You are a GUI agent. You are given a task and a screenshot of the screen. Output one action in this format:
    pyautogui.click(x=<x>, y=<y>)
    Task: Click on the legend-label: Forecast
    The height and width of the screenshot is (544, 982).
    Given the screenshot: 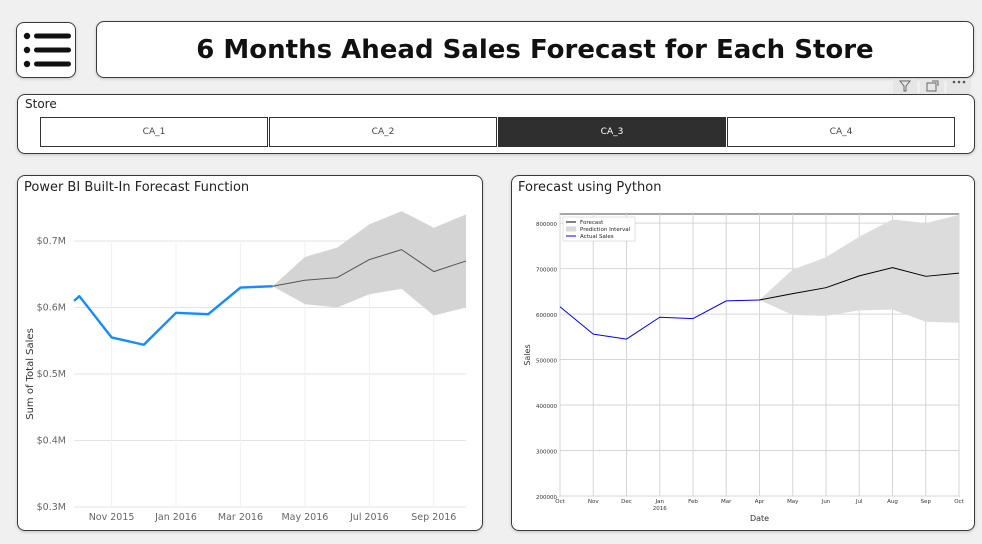 What is the action you would take?
    pyautogui.click(x=592, y=223)
    